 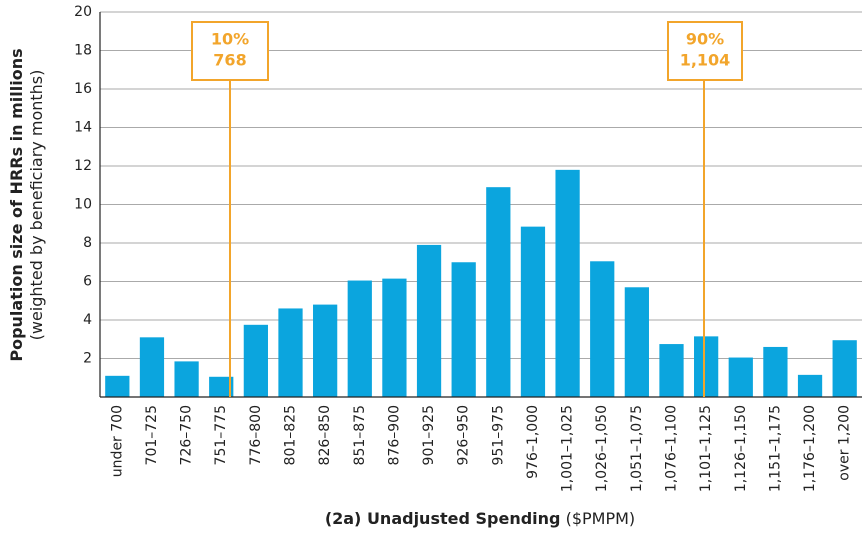 I want to click on y-tick-label: 16, so click(x=83, y=89).